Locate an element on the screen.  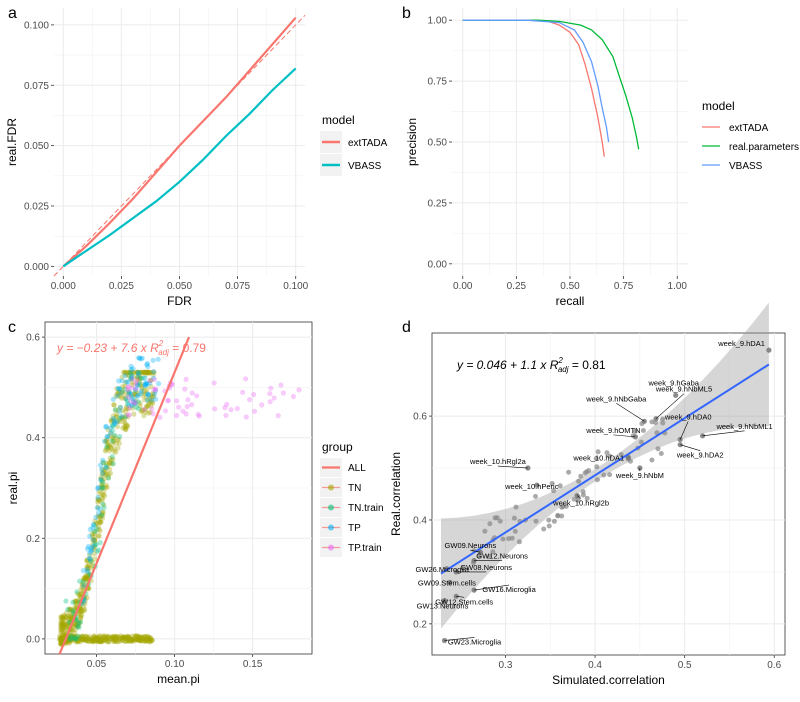
legend-label-exttada: extTADA is located at coordinates (368, 143).